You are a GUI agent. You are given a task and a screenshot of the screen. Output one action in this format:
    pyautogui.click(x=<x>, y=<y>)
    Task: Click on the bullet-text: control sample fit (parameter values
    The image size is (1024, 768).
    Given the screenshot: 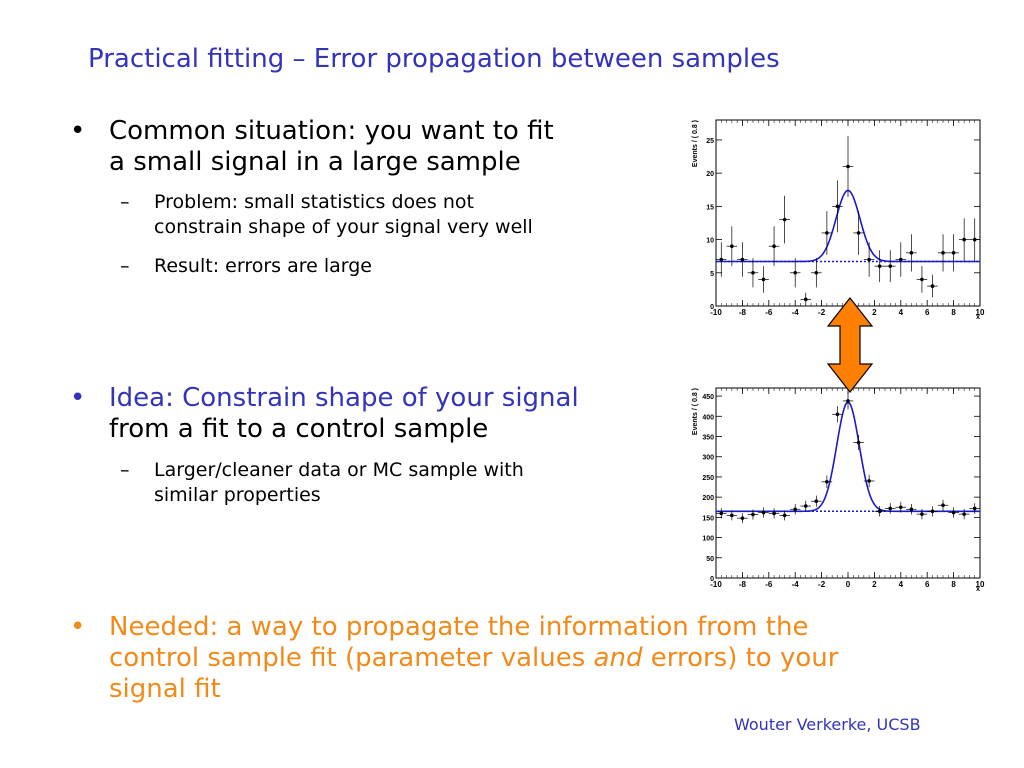 What is the action you would take?
    pyautogui.click(x=351, y=658)
    